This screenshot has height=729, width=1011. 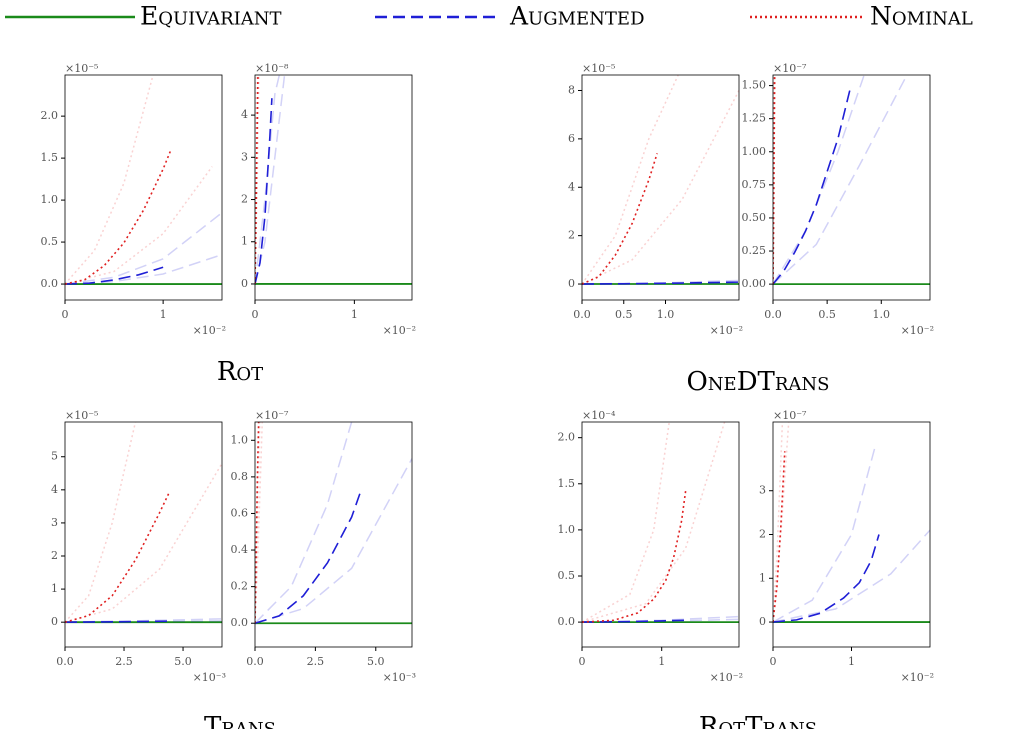 I want to click on y-tick-label: 0.25, so click(x=754, y=250).